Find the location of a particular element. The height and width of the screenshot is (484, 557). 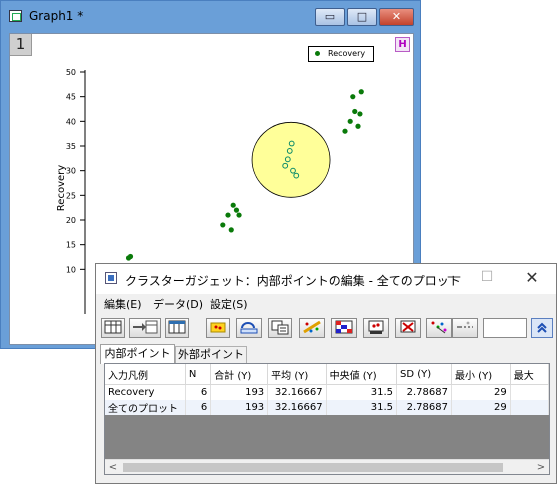

cell-sd: 2.78687 is located at coordinates (424, 407).